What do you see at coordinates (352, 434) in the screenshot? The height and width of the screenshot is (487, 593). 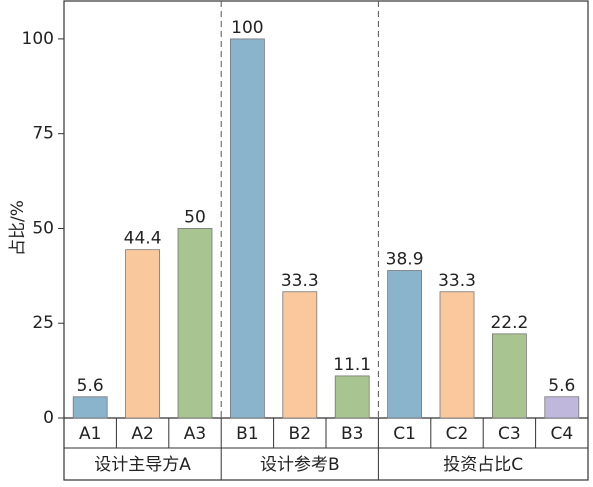 I see `x-tick-label: B3` at bounding box center [352, 434].